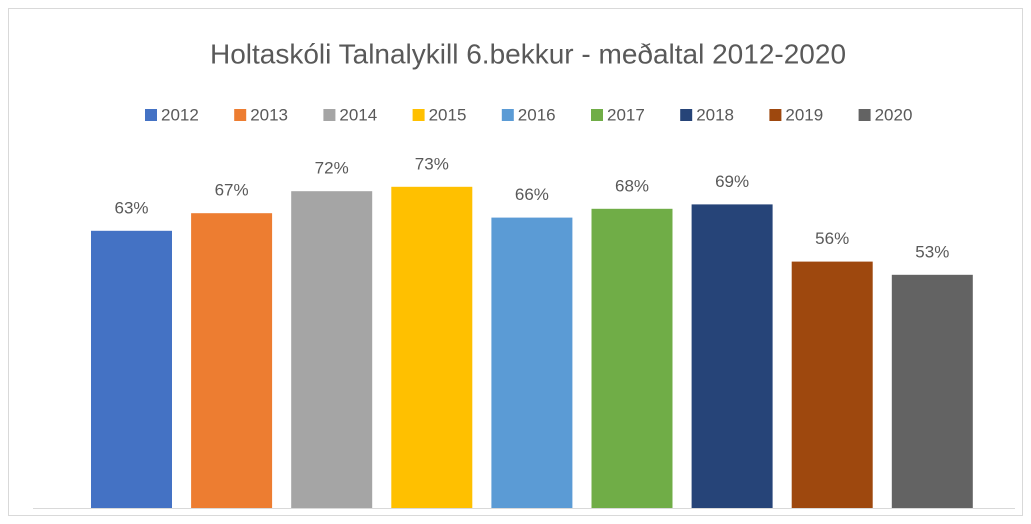  Describe the element at coordinates (537, 114) in the screenshot. I see `legend-label: 2016` at that location.